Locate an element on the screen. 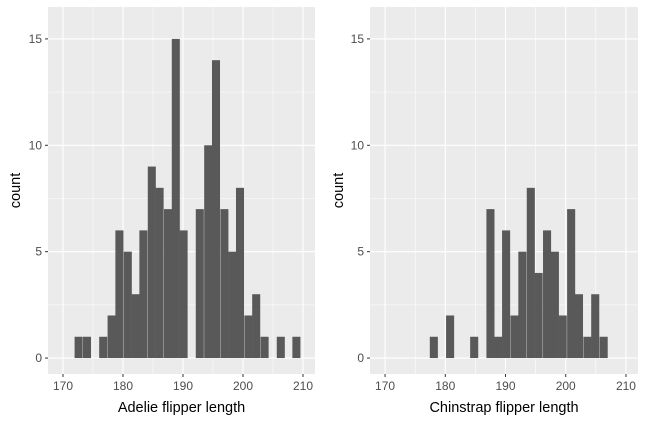  x-axis-title: Chinstrap flipper length is located at coordinates (503, 408).